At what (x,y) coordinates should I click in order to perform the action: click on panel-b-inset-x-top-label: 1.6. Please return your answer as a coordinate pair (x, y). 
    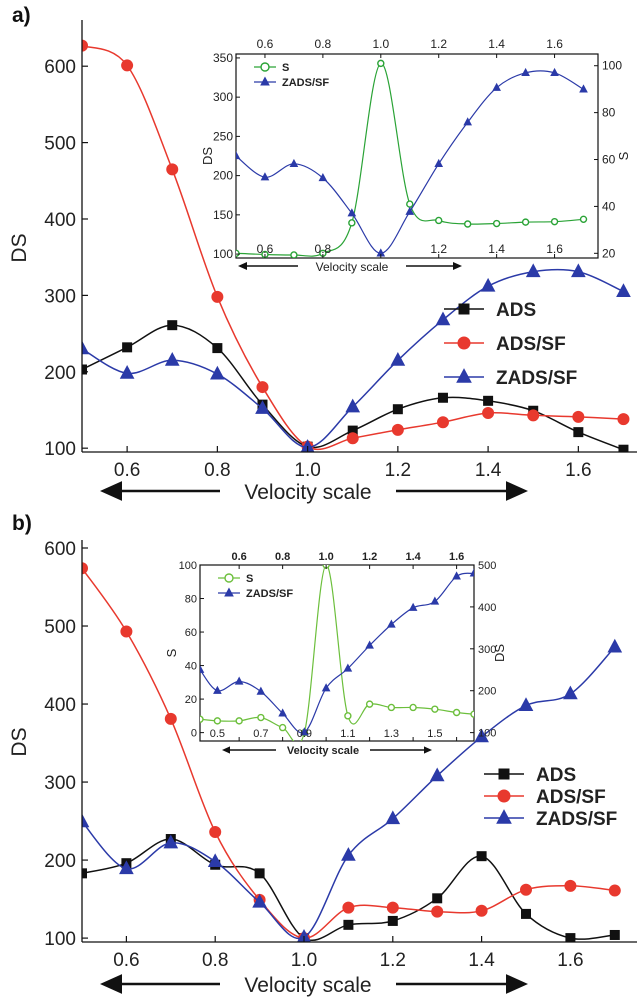
    Looking at the image, I should click on (456, 557).